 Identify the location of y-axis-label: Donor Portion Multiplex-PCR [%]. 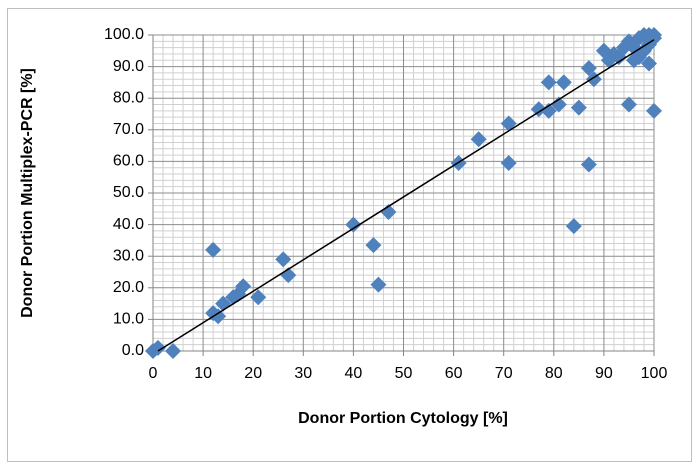
(27, 193).